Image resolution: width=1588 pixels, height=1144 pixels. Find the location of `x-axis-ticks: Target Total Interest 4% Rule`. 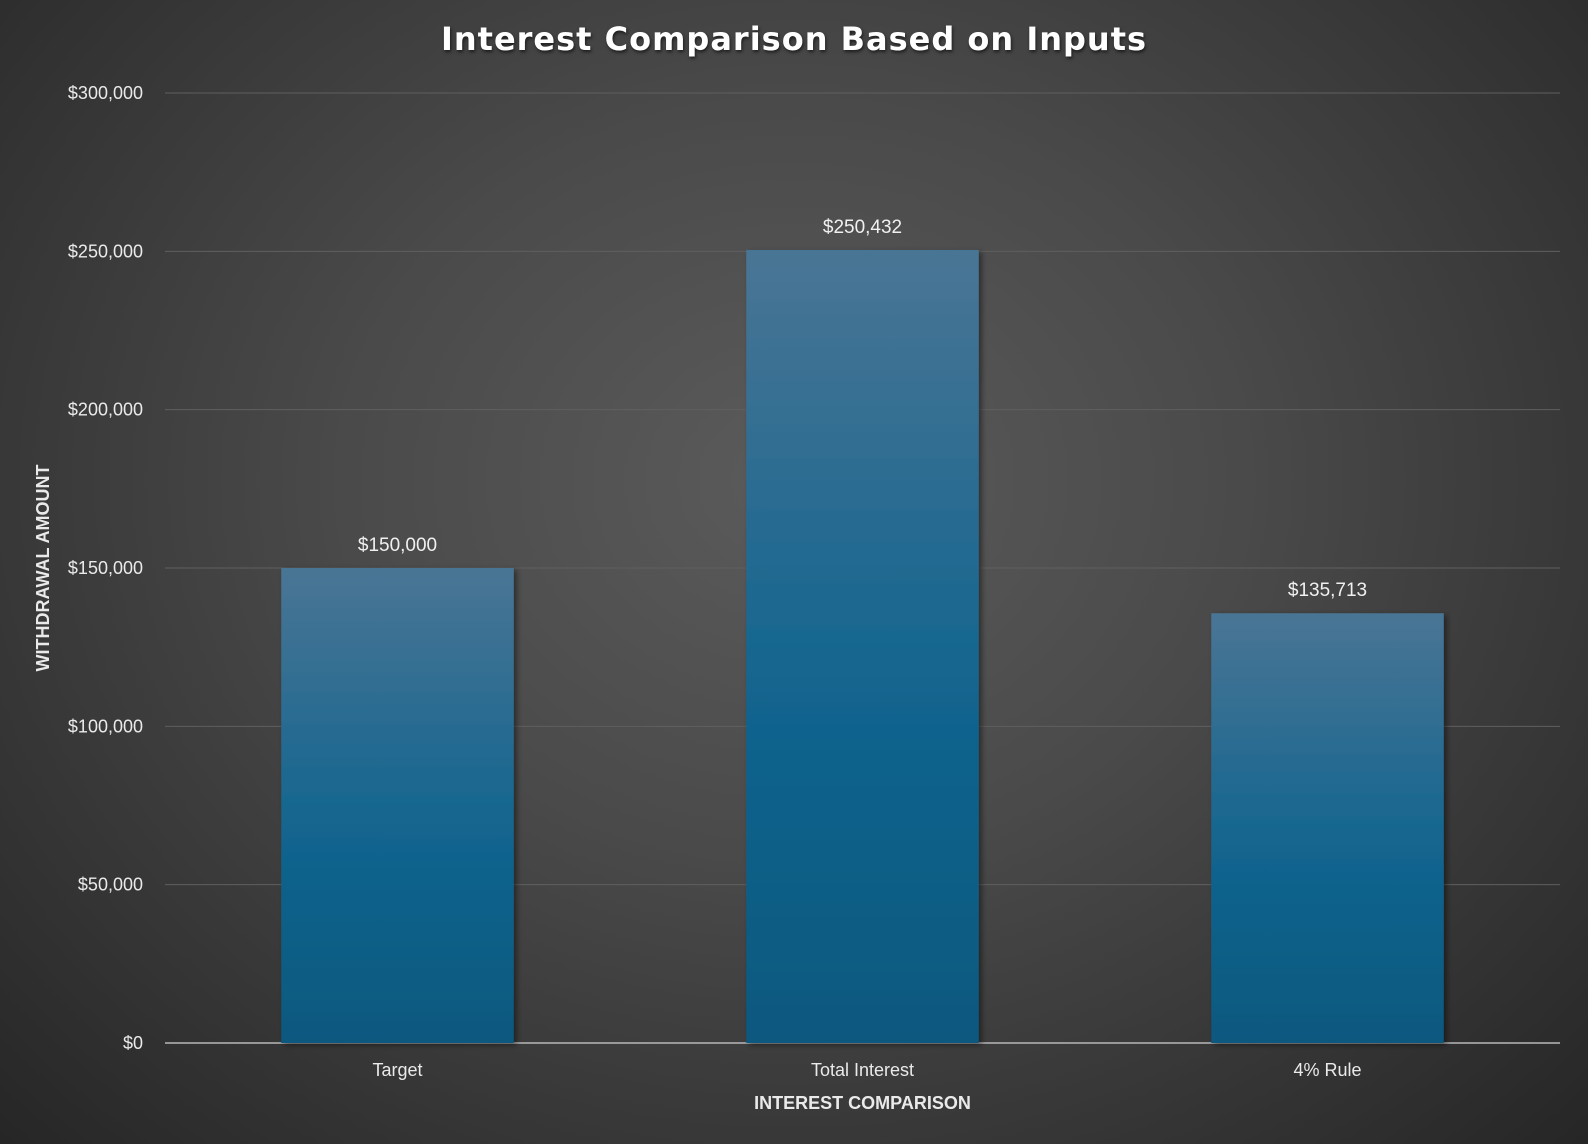

x-axis-ticks: Target Total Interest 4% Rule is located at coordinates (866, 1070).